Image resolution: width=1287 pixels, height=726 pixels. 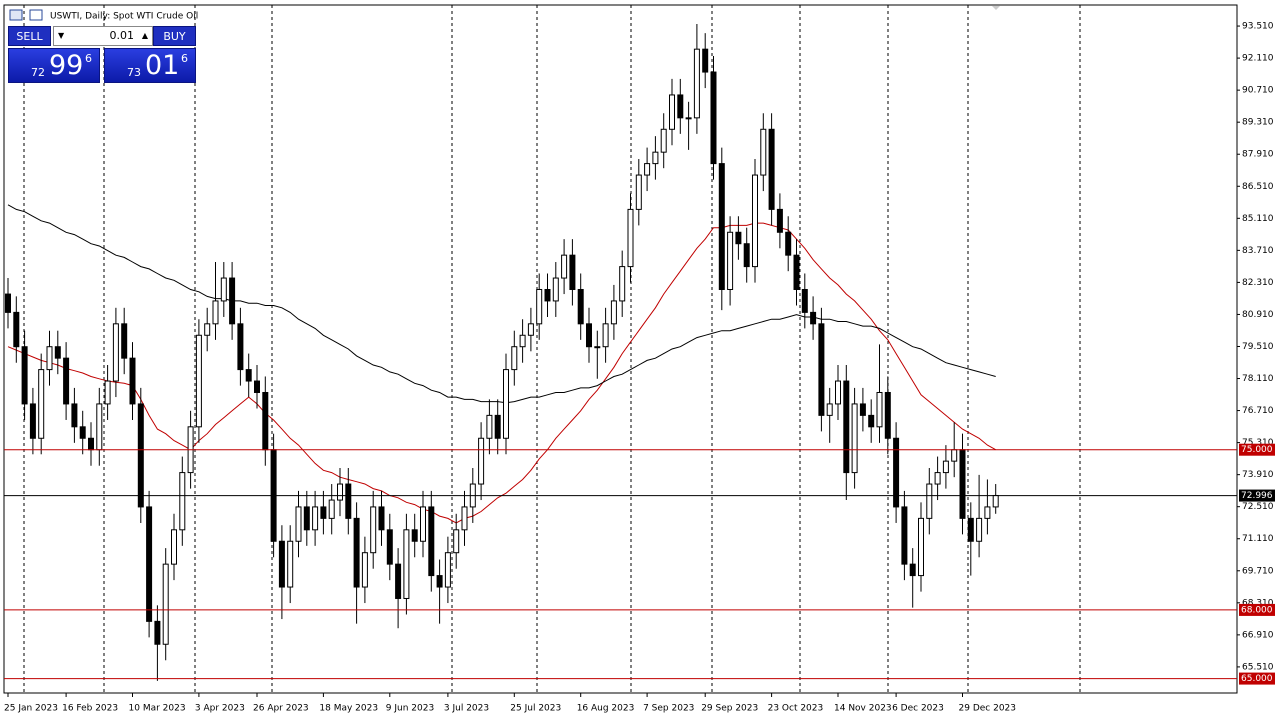 I want to click on y-tick-label: 92.110, so click(x=1258, y=59).